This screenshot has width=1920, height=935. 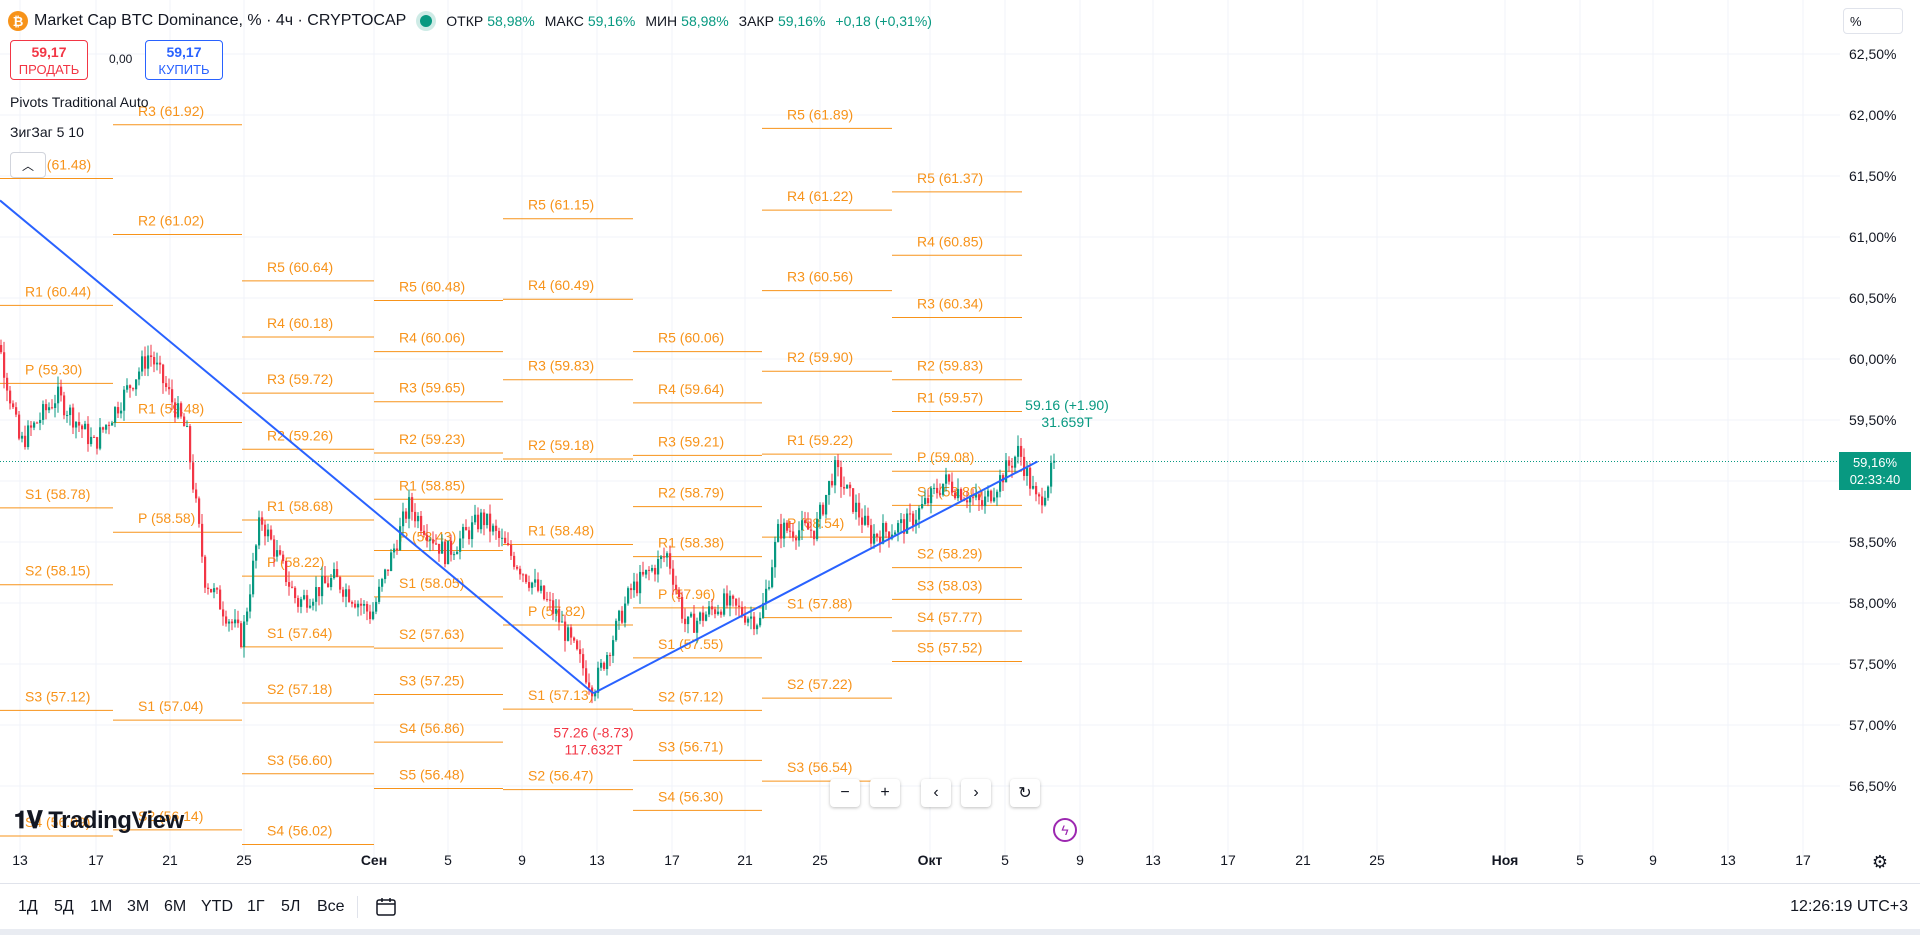 I want to click on indicator-zigzag: ЗигЗаг 5 10, so click(x=47, y=132).